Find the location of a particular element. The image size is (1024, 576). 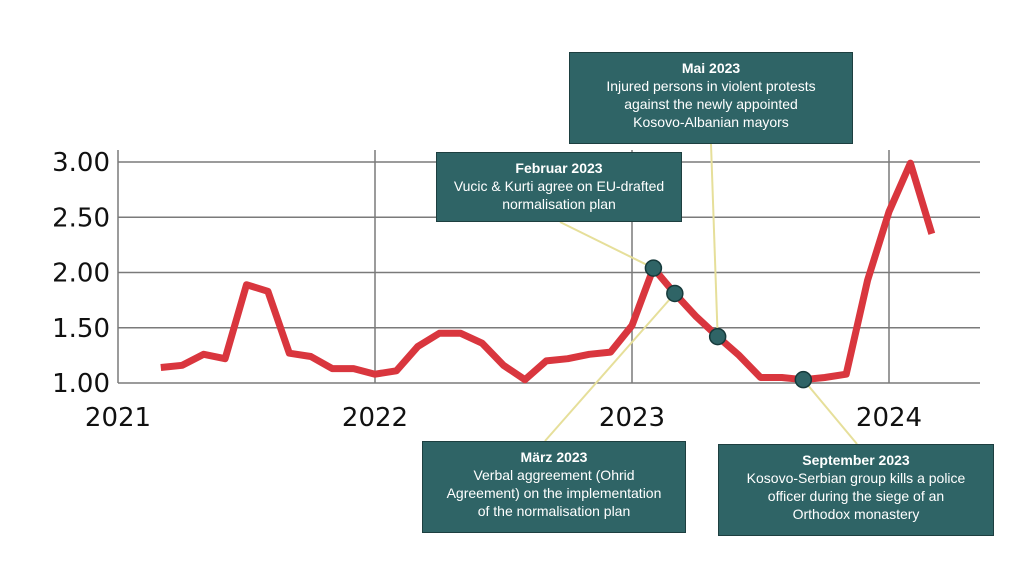

annotation-text: Kosovo-Albanian mayors is located at coordinates (711, 122).